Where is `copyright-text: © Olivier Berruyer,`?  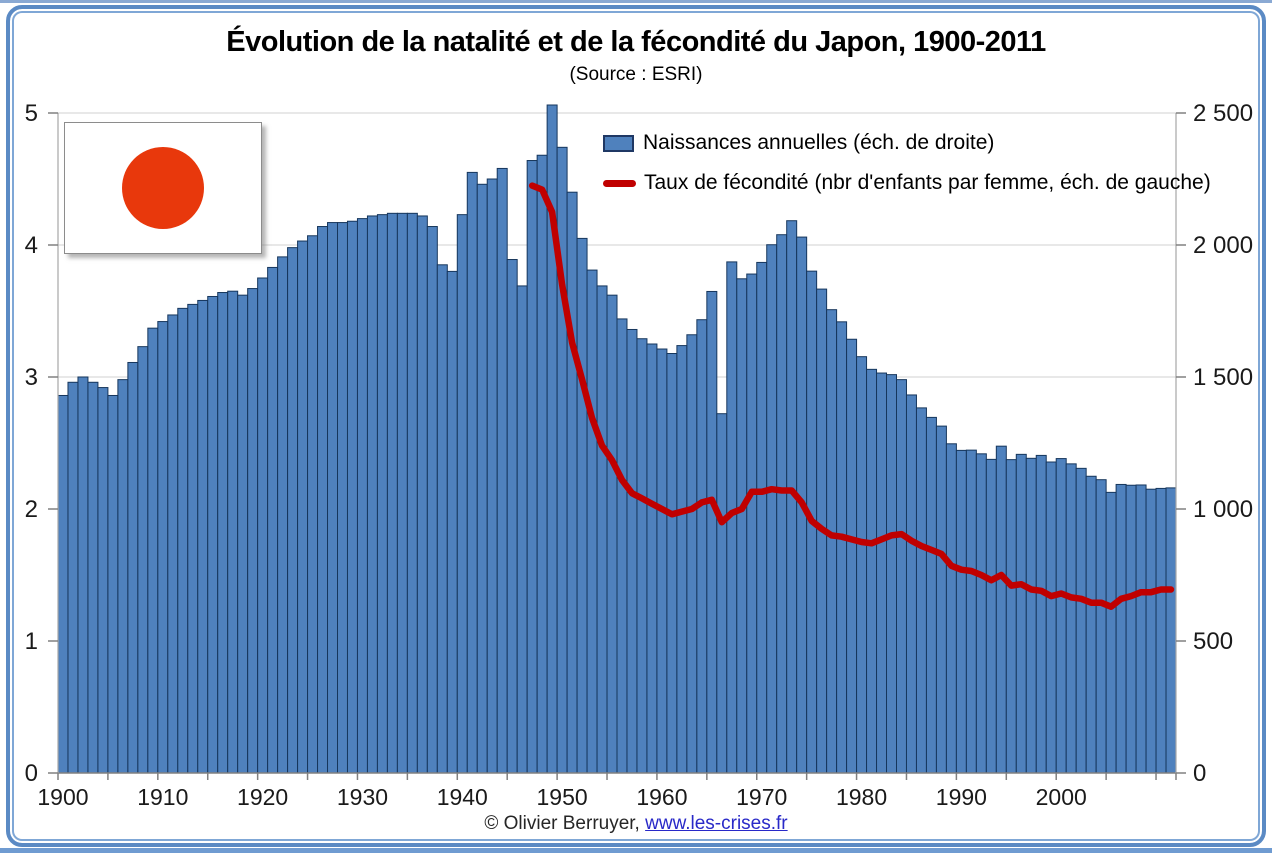
copyright-text: © Olivier Berruyer, is located at coordinates (562, 823).